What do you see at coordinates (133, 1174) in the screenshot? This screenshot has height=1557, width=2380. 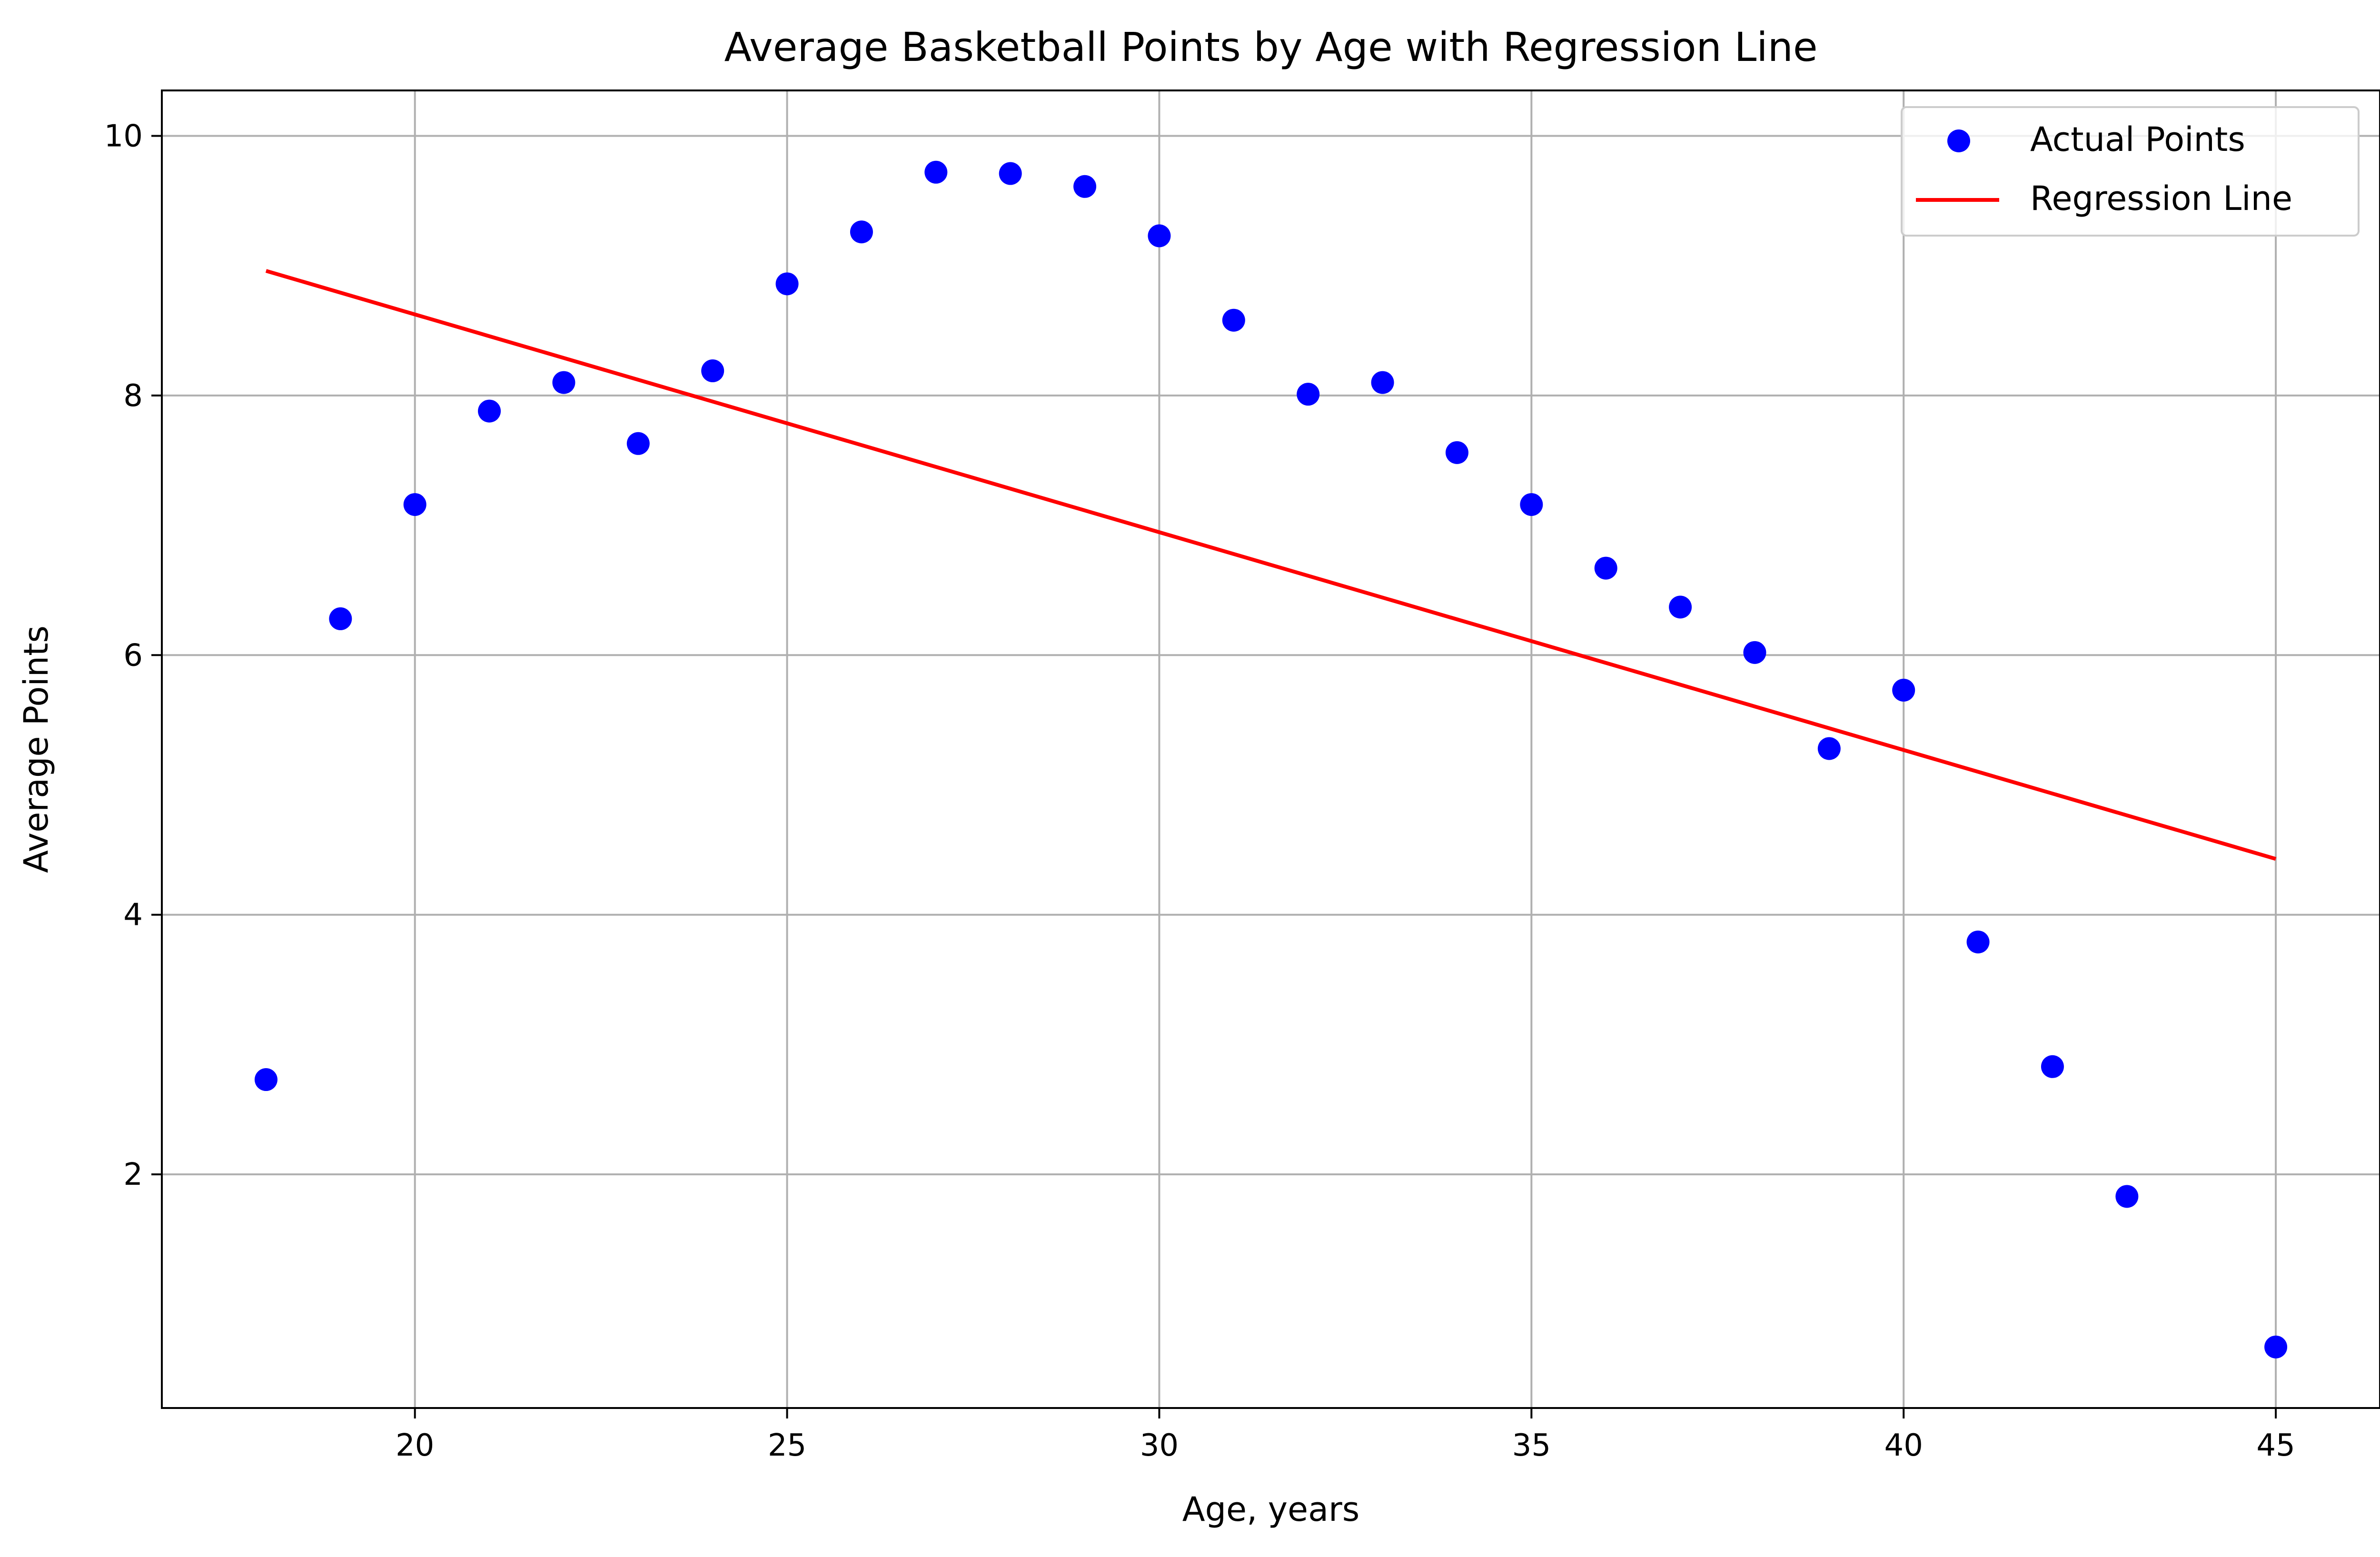 I see `y-tick-label: 2` at bounding box center [133, 1174].